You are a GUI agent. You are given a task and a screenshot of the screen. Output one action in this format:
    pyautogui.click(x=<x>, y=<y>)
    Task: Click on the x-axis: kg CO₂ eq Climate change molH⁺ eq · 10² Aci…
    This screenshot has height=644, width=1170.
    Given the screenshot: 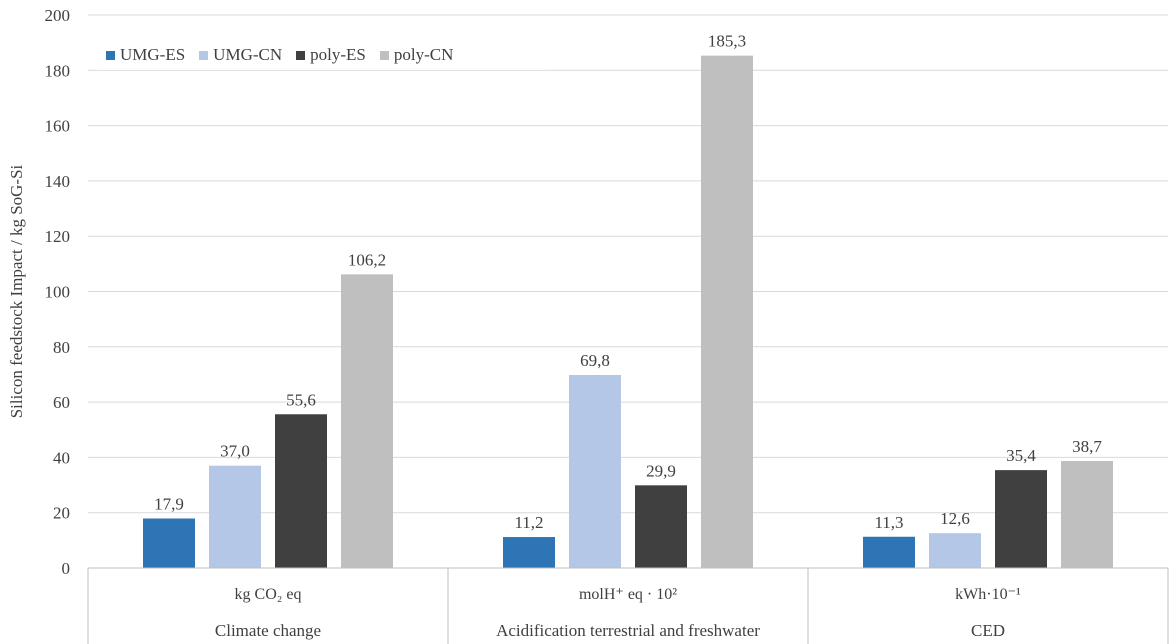 What is the action you would take?
    pyautogui.click(x=628, y=605)
    